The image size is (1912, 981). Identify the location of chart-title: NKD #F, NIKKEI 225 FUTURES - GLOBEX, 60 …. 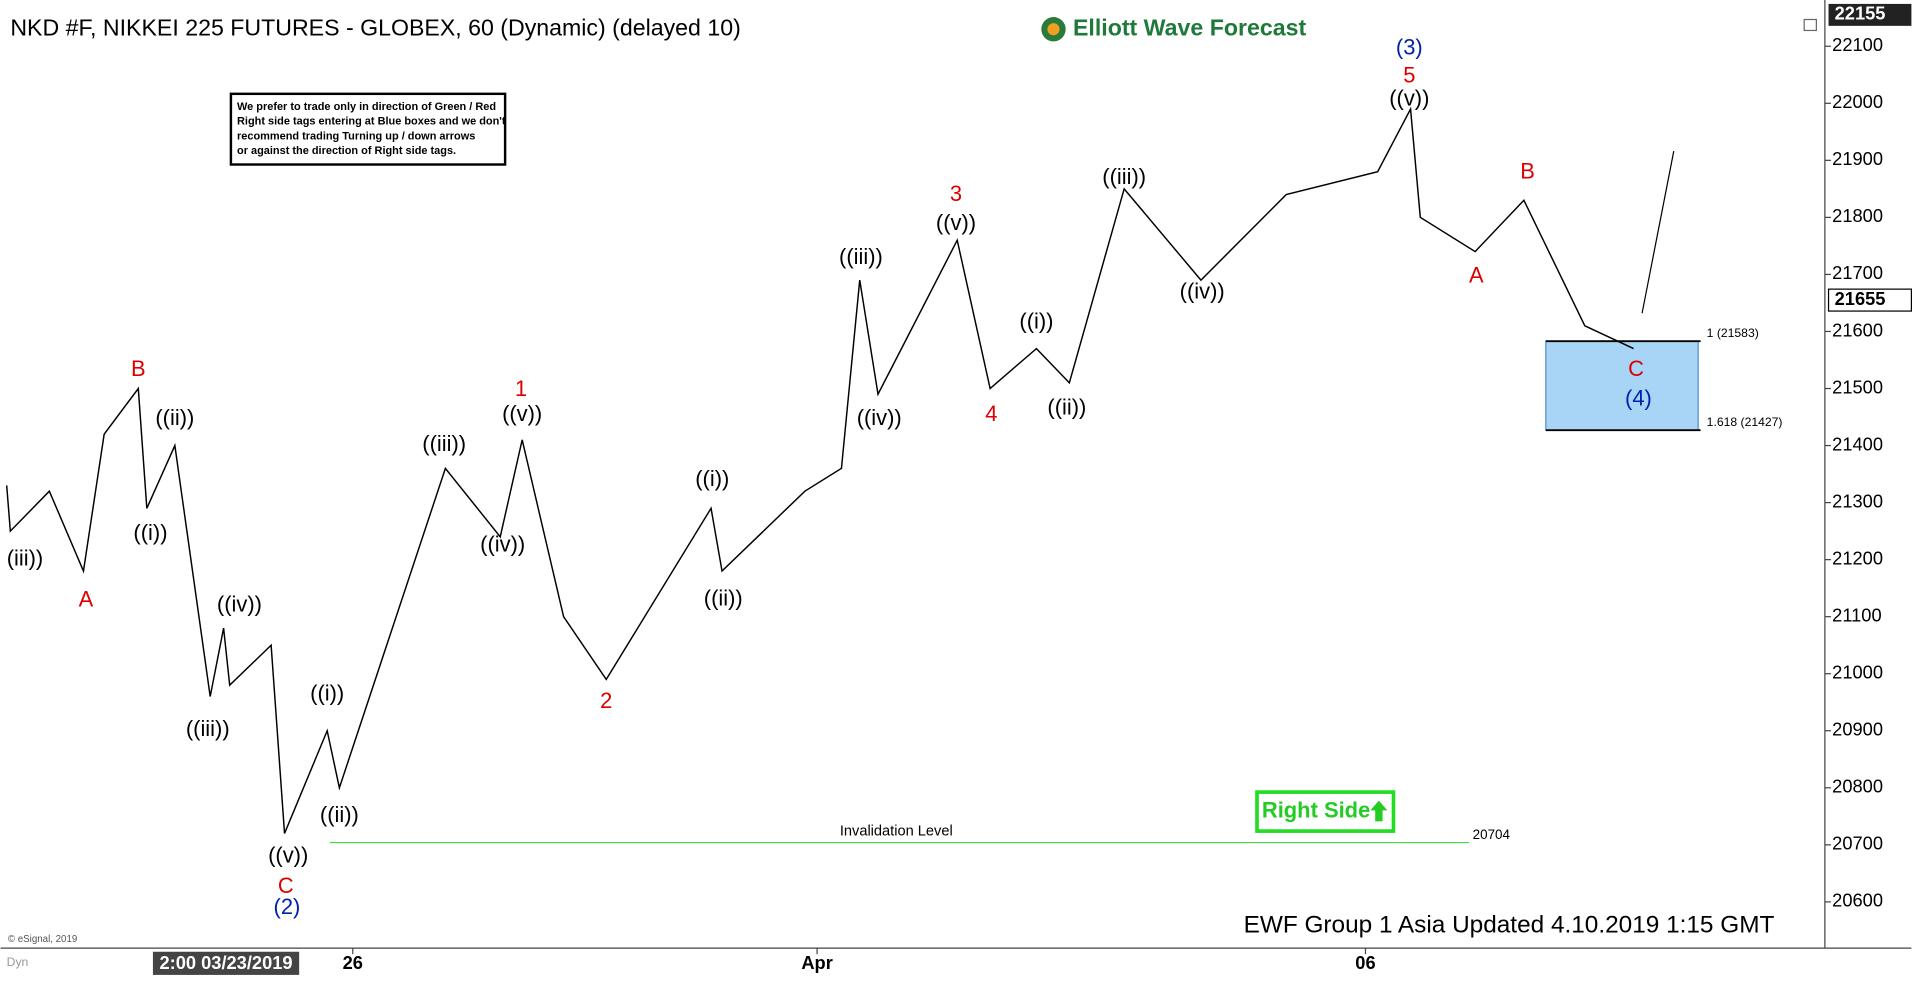
(375, 27).